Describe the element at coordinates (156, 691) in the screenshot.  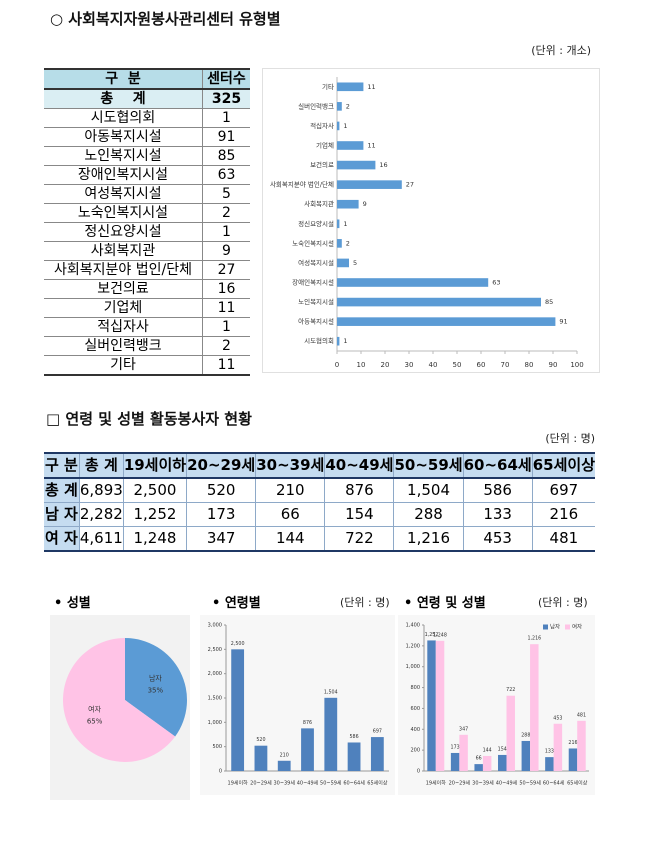
I see `data-label: 35%` at that location.